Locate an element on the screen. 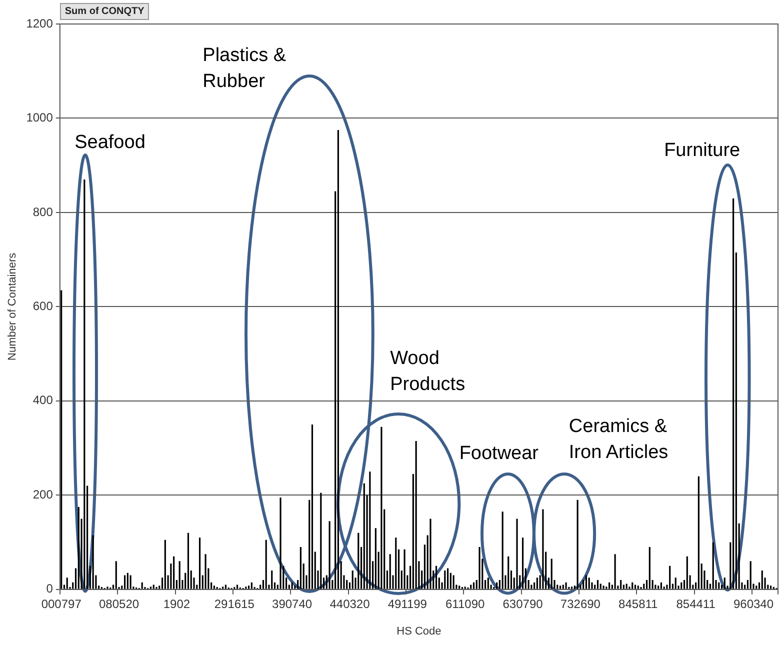 This screenshot has width=780, height=646. annotation: Ceramics & Iron Articles is located at coordinates (619, 439).